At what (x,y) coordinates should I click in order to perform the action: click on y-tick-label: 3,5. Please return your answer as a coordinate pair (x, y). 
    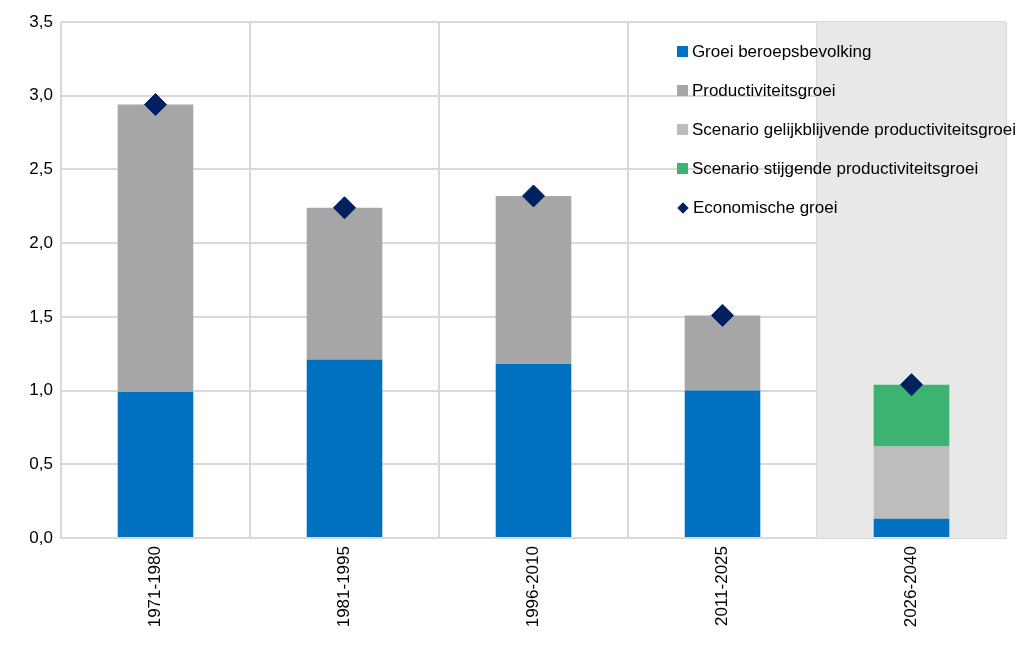
    Looking at the image, I should click on (41, 21).